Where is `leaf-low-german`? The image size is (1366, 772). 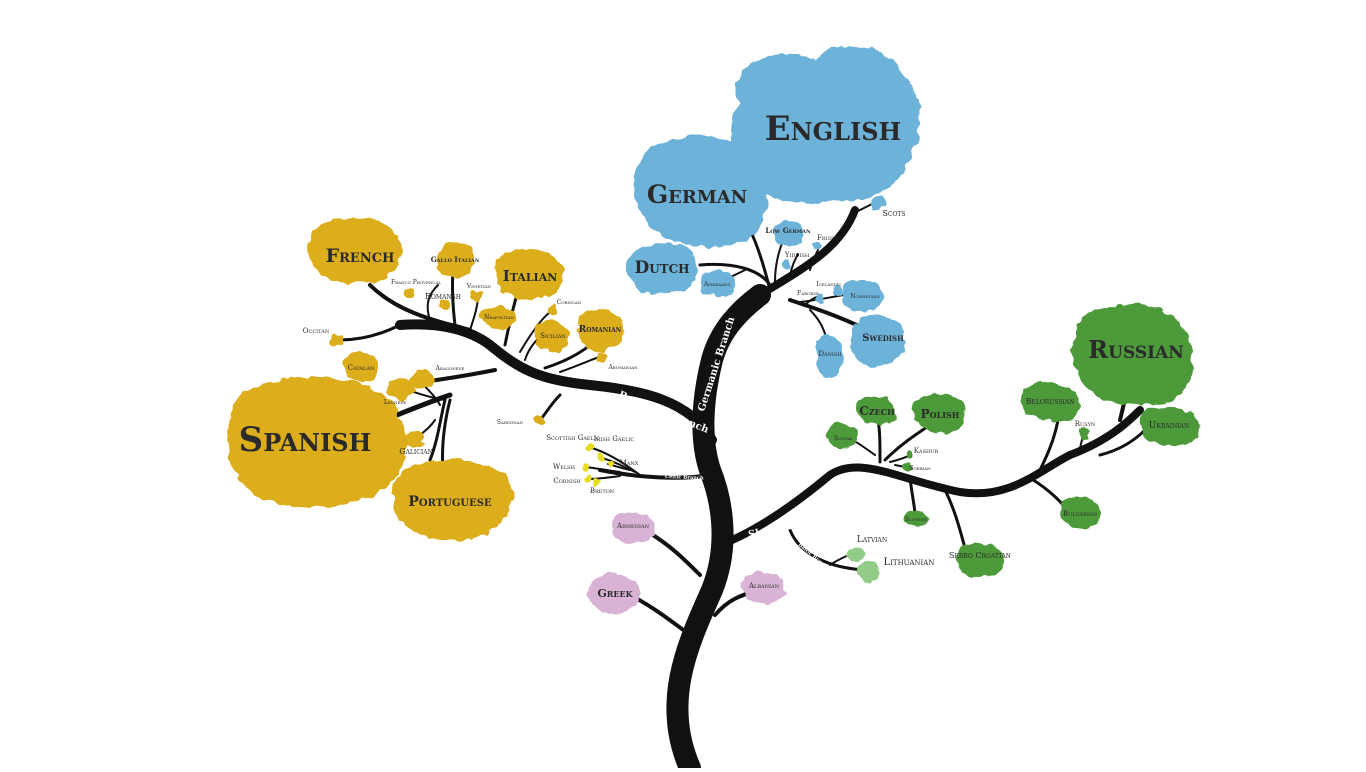 leaf-low-german is located at coordinates (788, 233).